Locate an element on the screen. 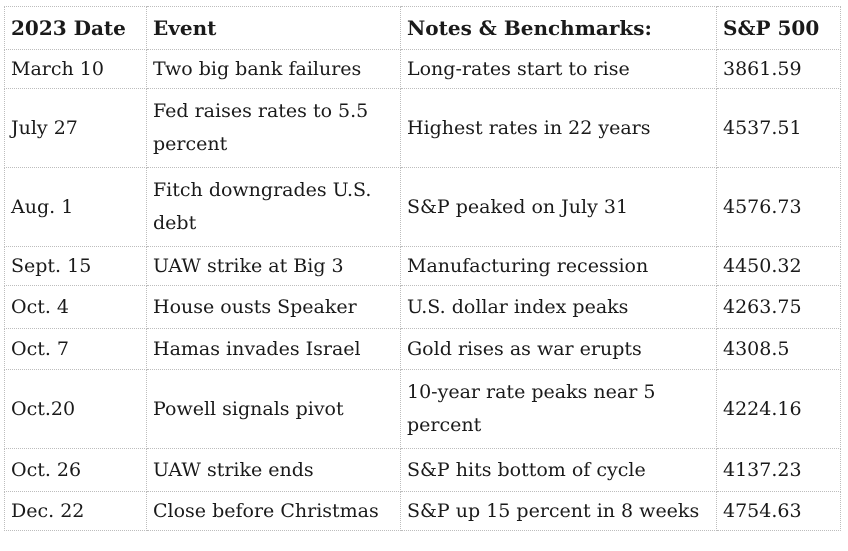  cell-notes: S&P up 15 percent in 8 weeks is located at coordinates (558, 511).